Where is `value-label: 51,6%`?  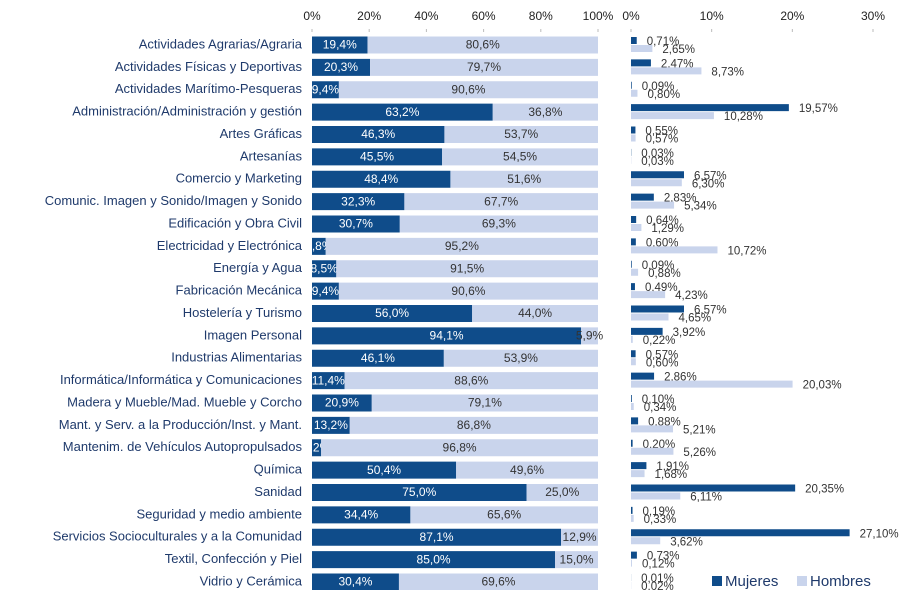 value-label: 51,6% is located at coordinates (524, 179).